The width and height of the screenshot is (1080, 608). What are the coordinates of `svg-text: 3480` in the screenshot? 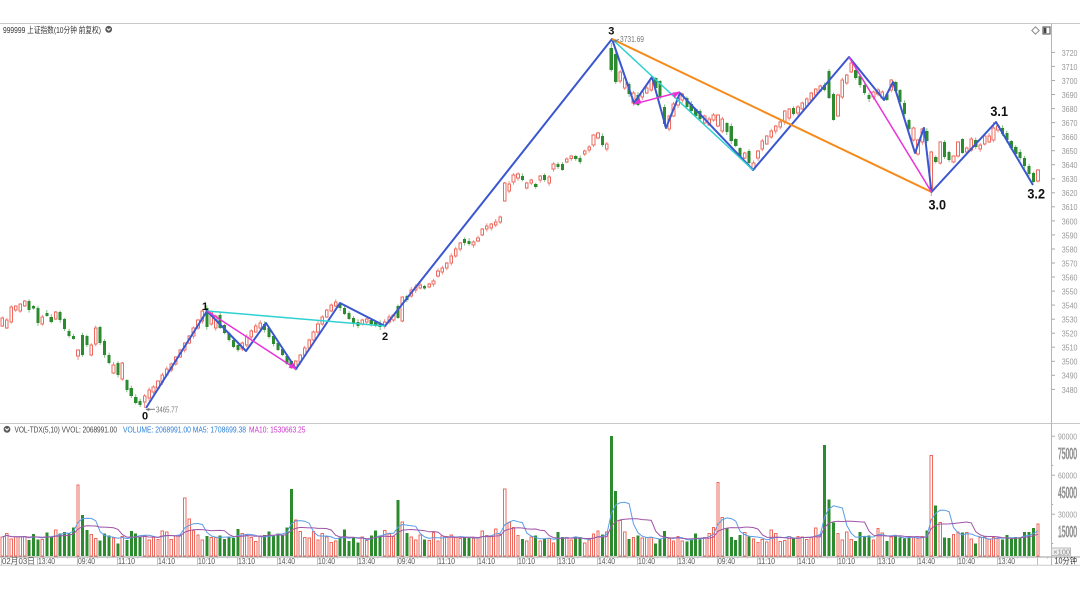 It's located at (1070, 390).